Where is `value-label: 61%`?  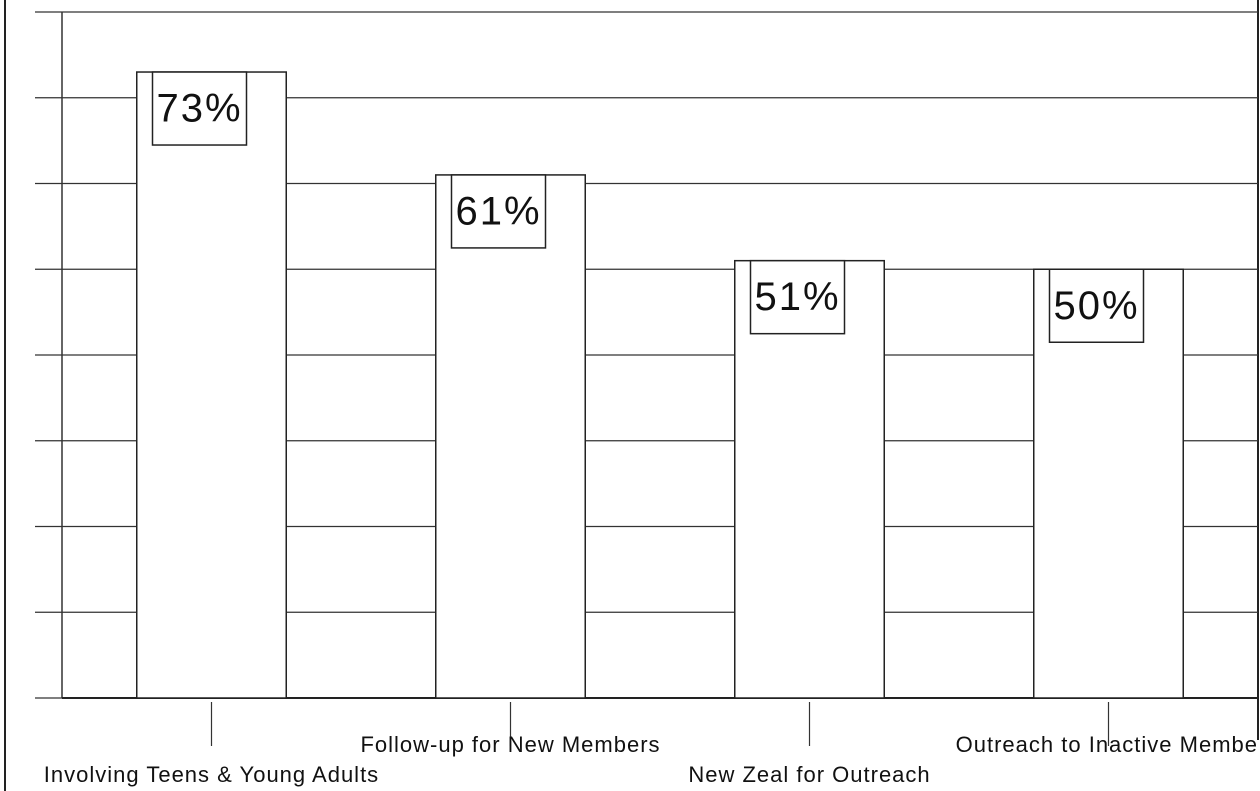
value-label: 61% is located at coordinates (498, 211).